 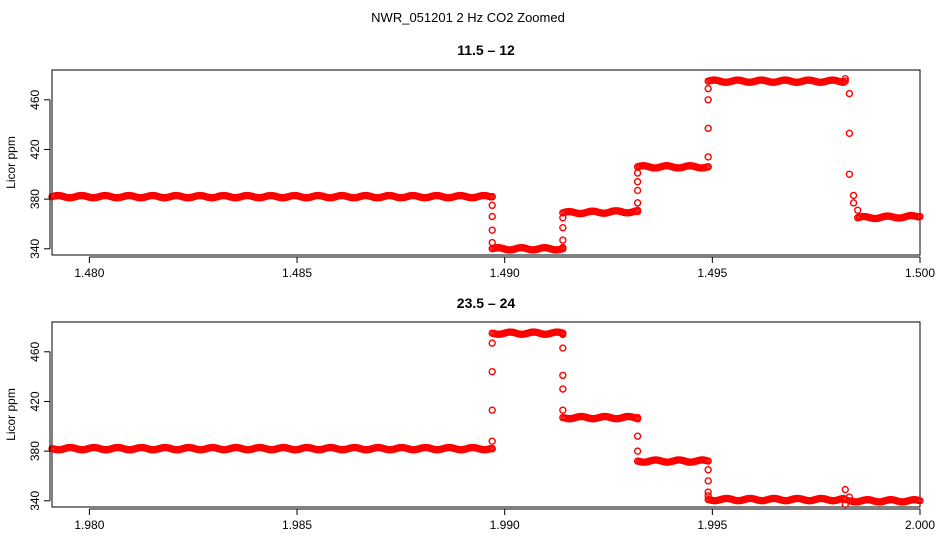 I want to click on x-tick-label: 2.000, so click(x=920, y=525).